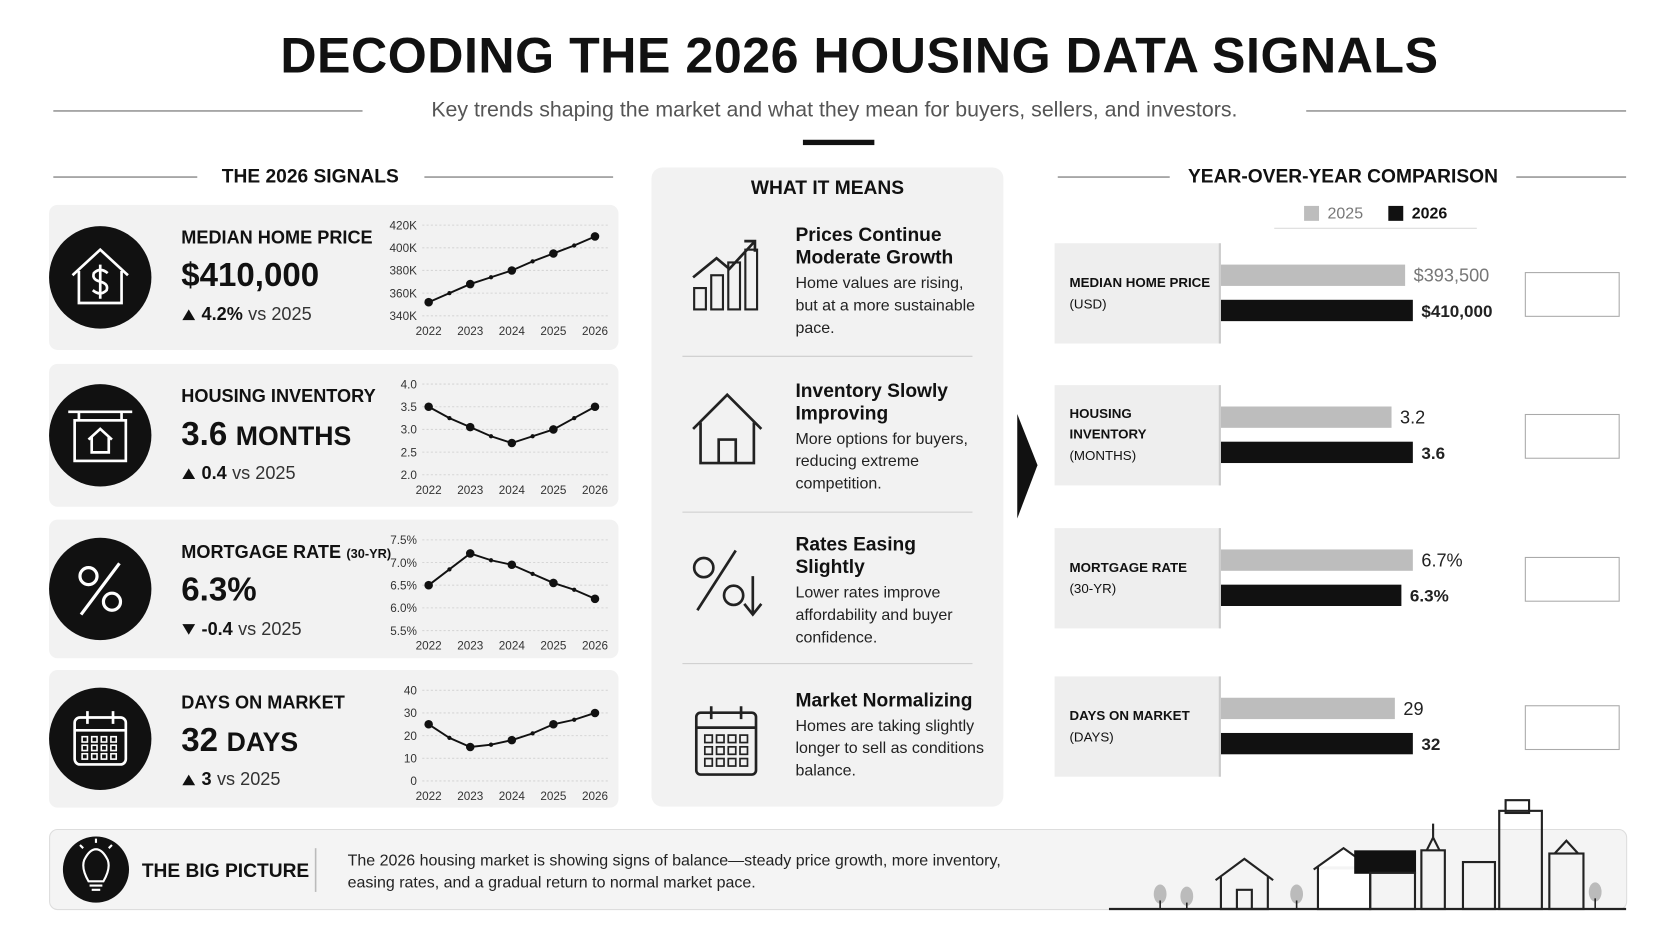 The height and width of the screenshot is (941, 1672). I want to click on comparison-label-box: MEDIAN HOME PRICE (USD), so click(1137, 293).